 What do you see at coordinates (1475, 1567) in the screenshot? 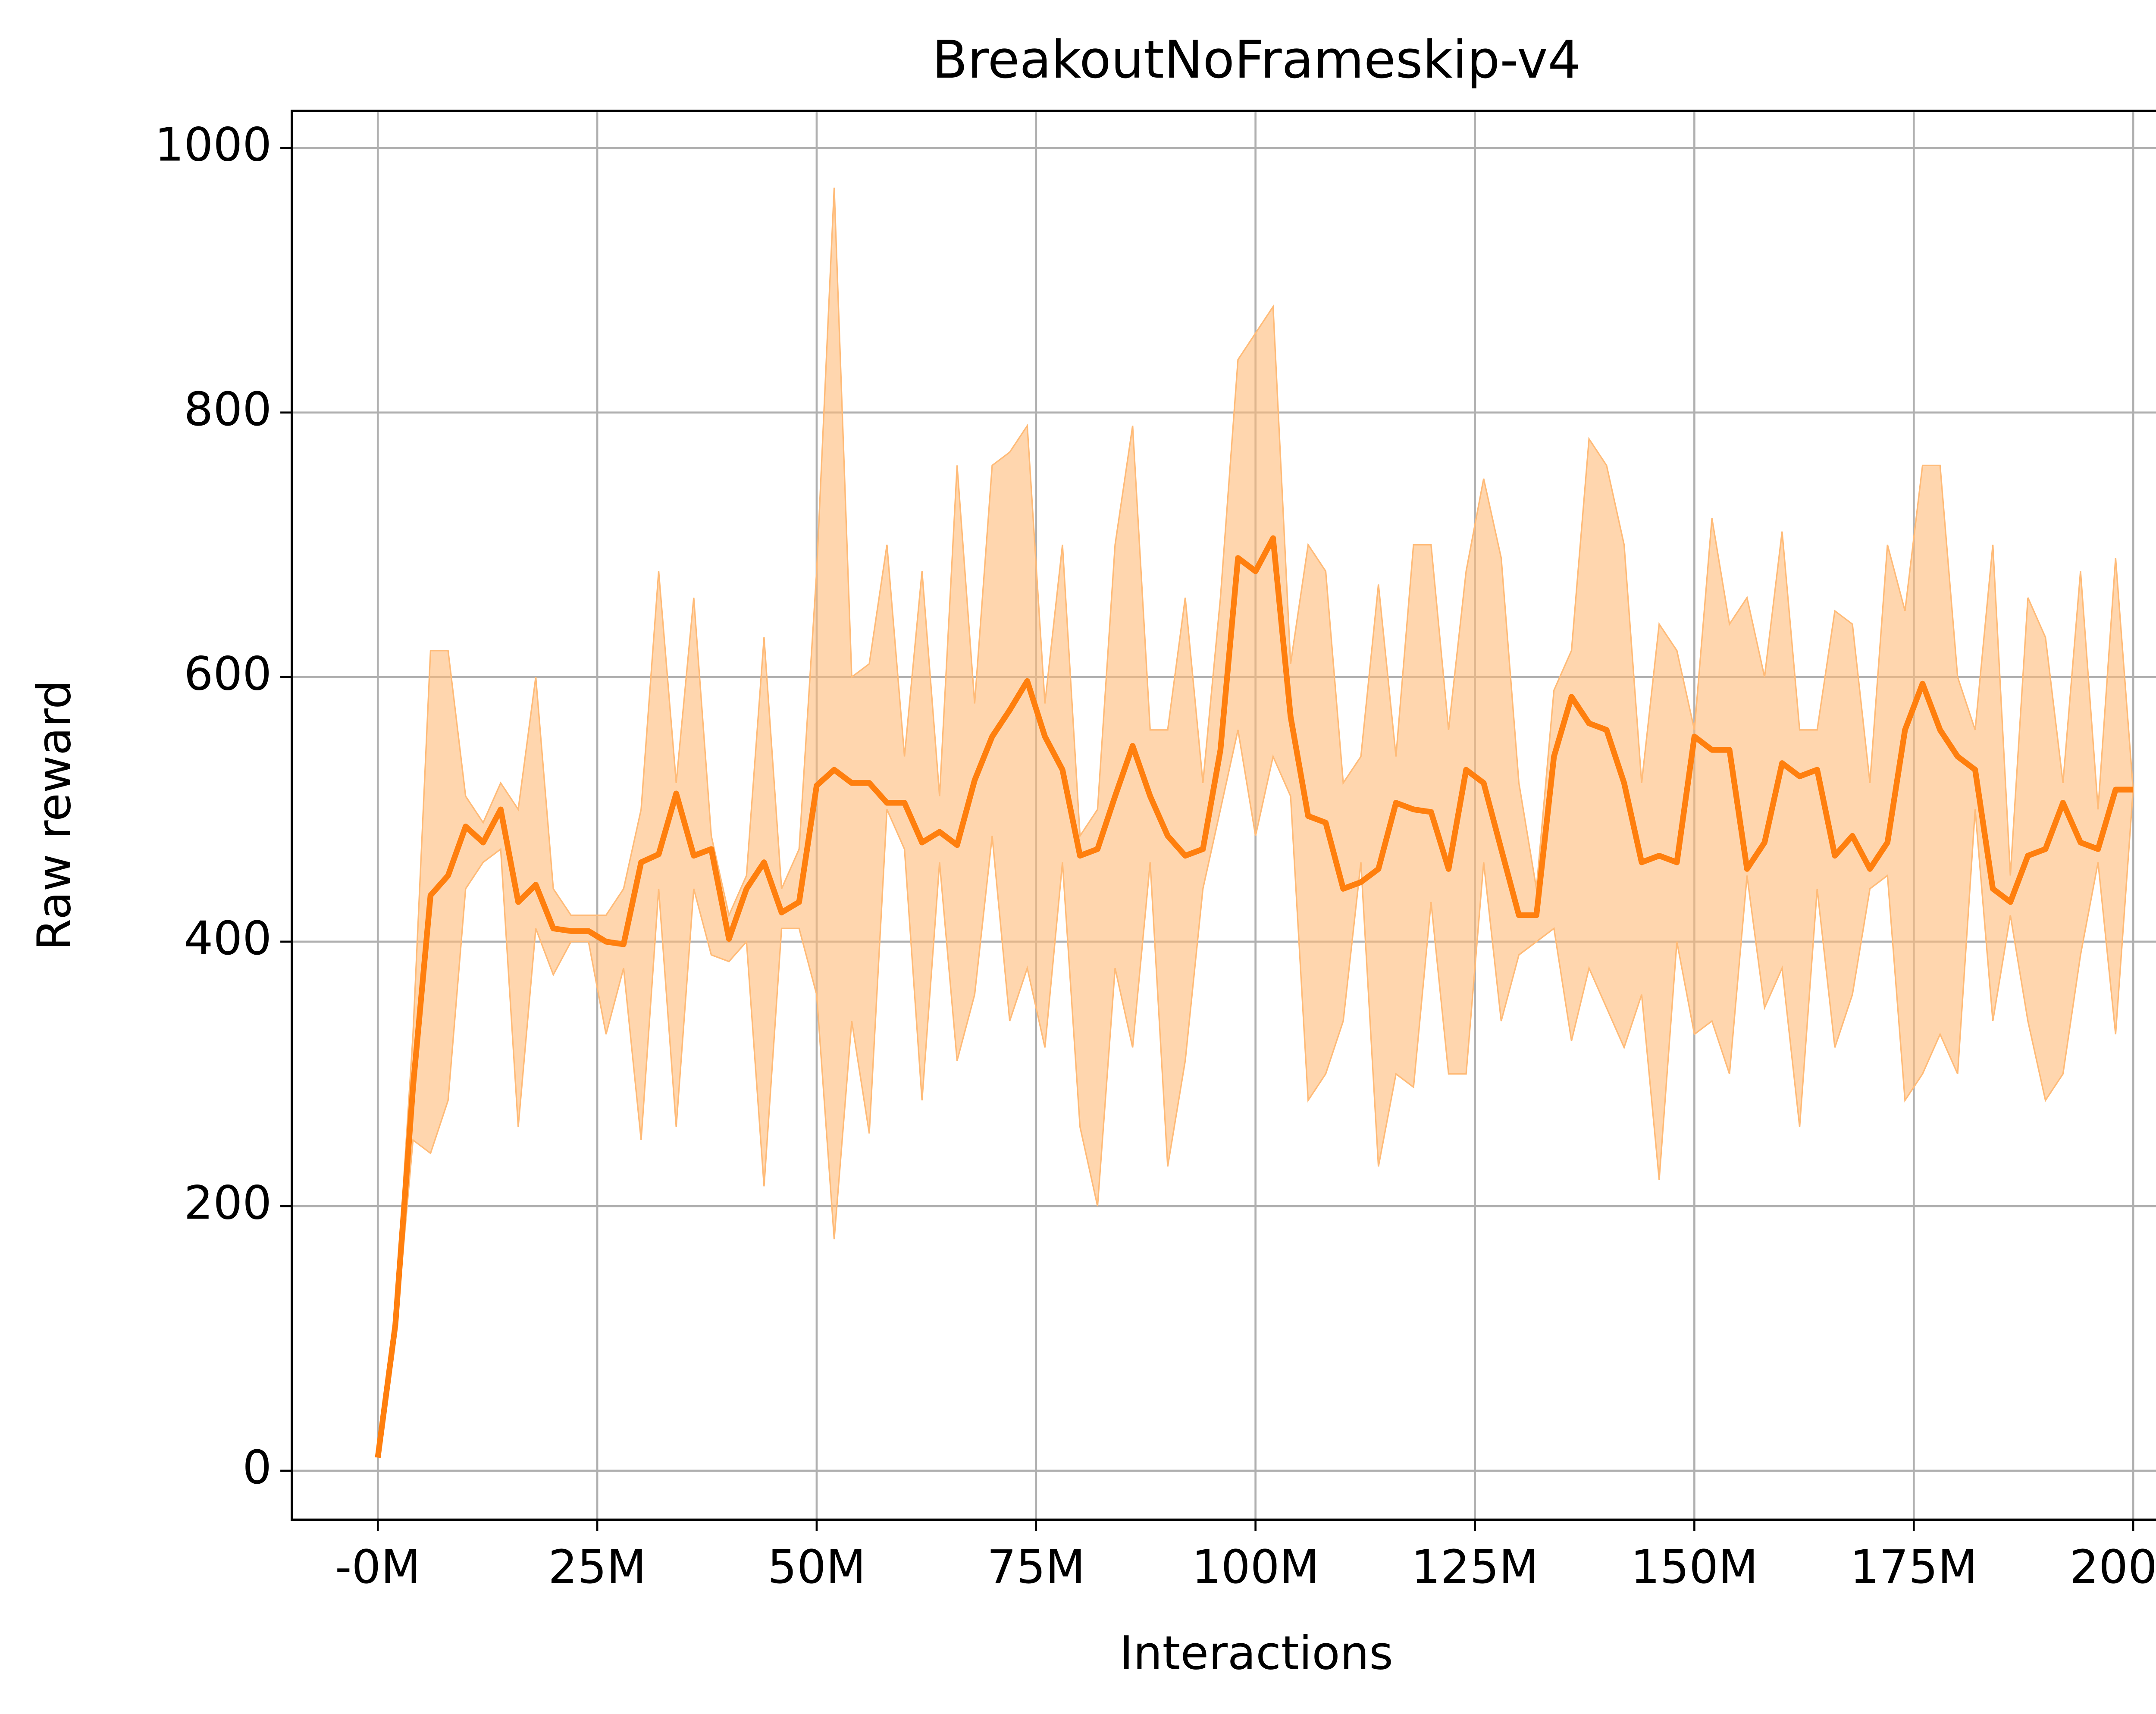
I see `x-tick-label: 125M` at bounding box center [1475, 1567].